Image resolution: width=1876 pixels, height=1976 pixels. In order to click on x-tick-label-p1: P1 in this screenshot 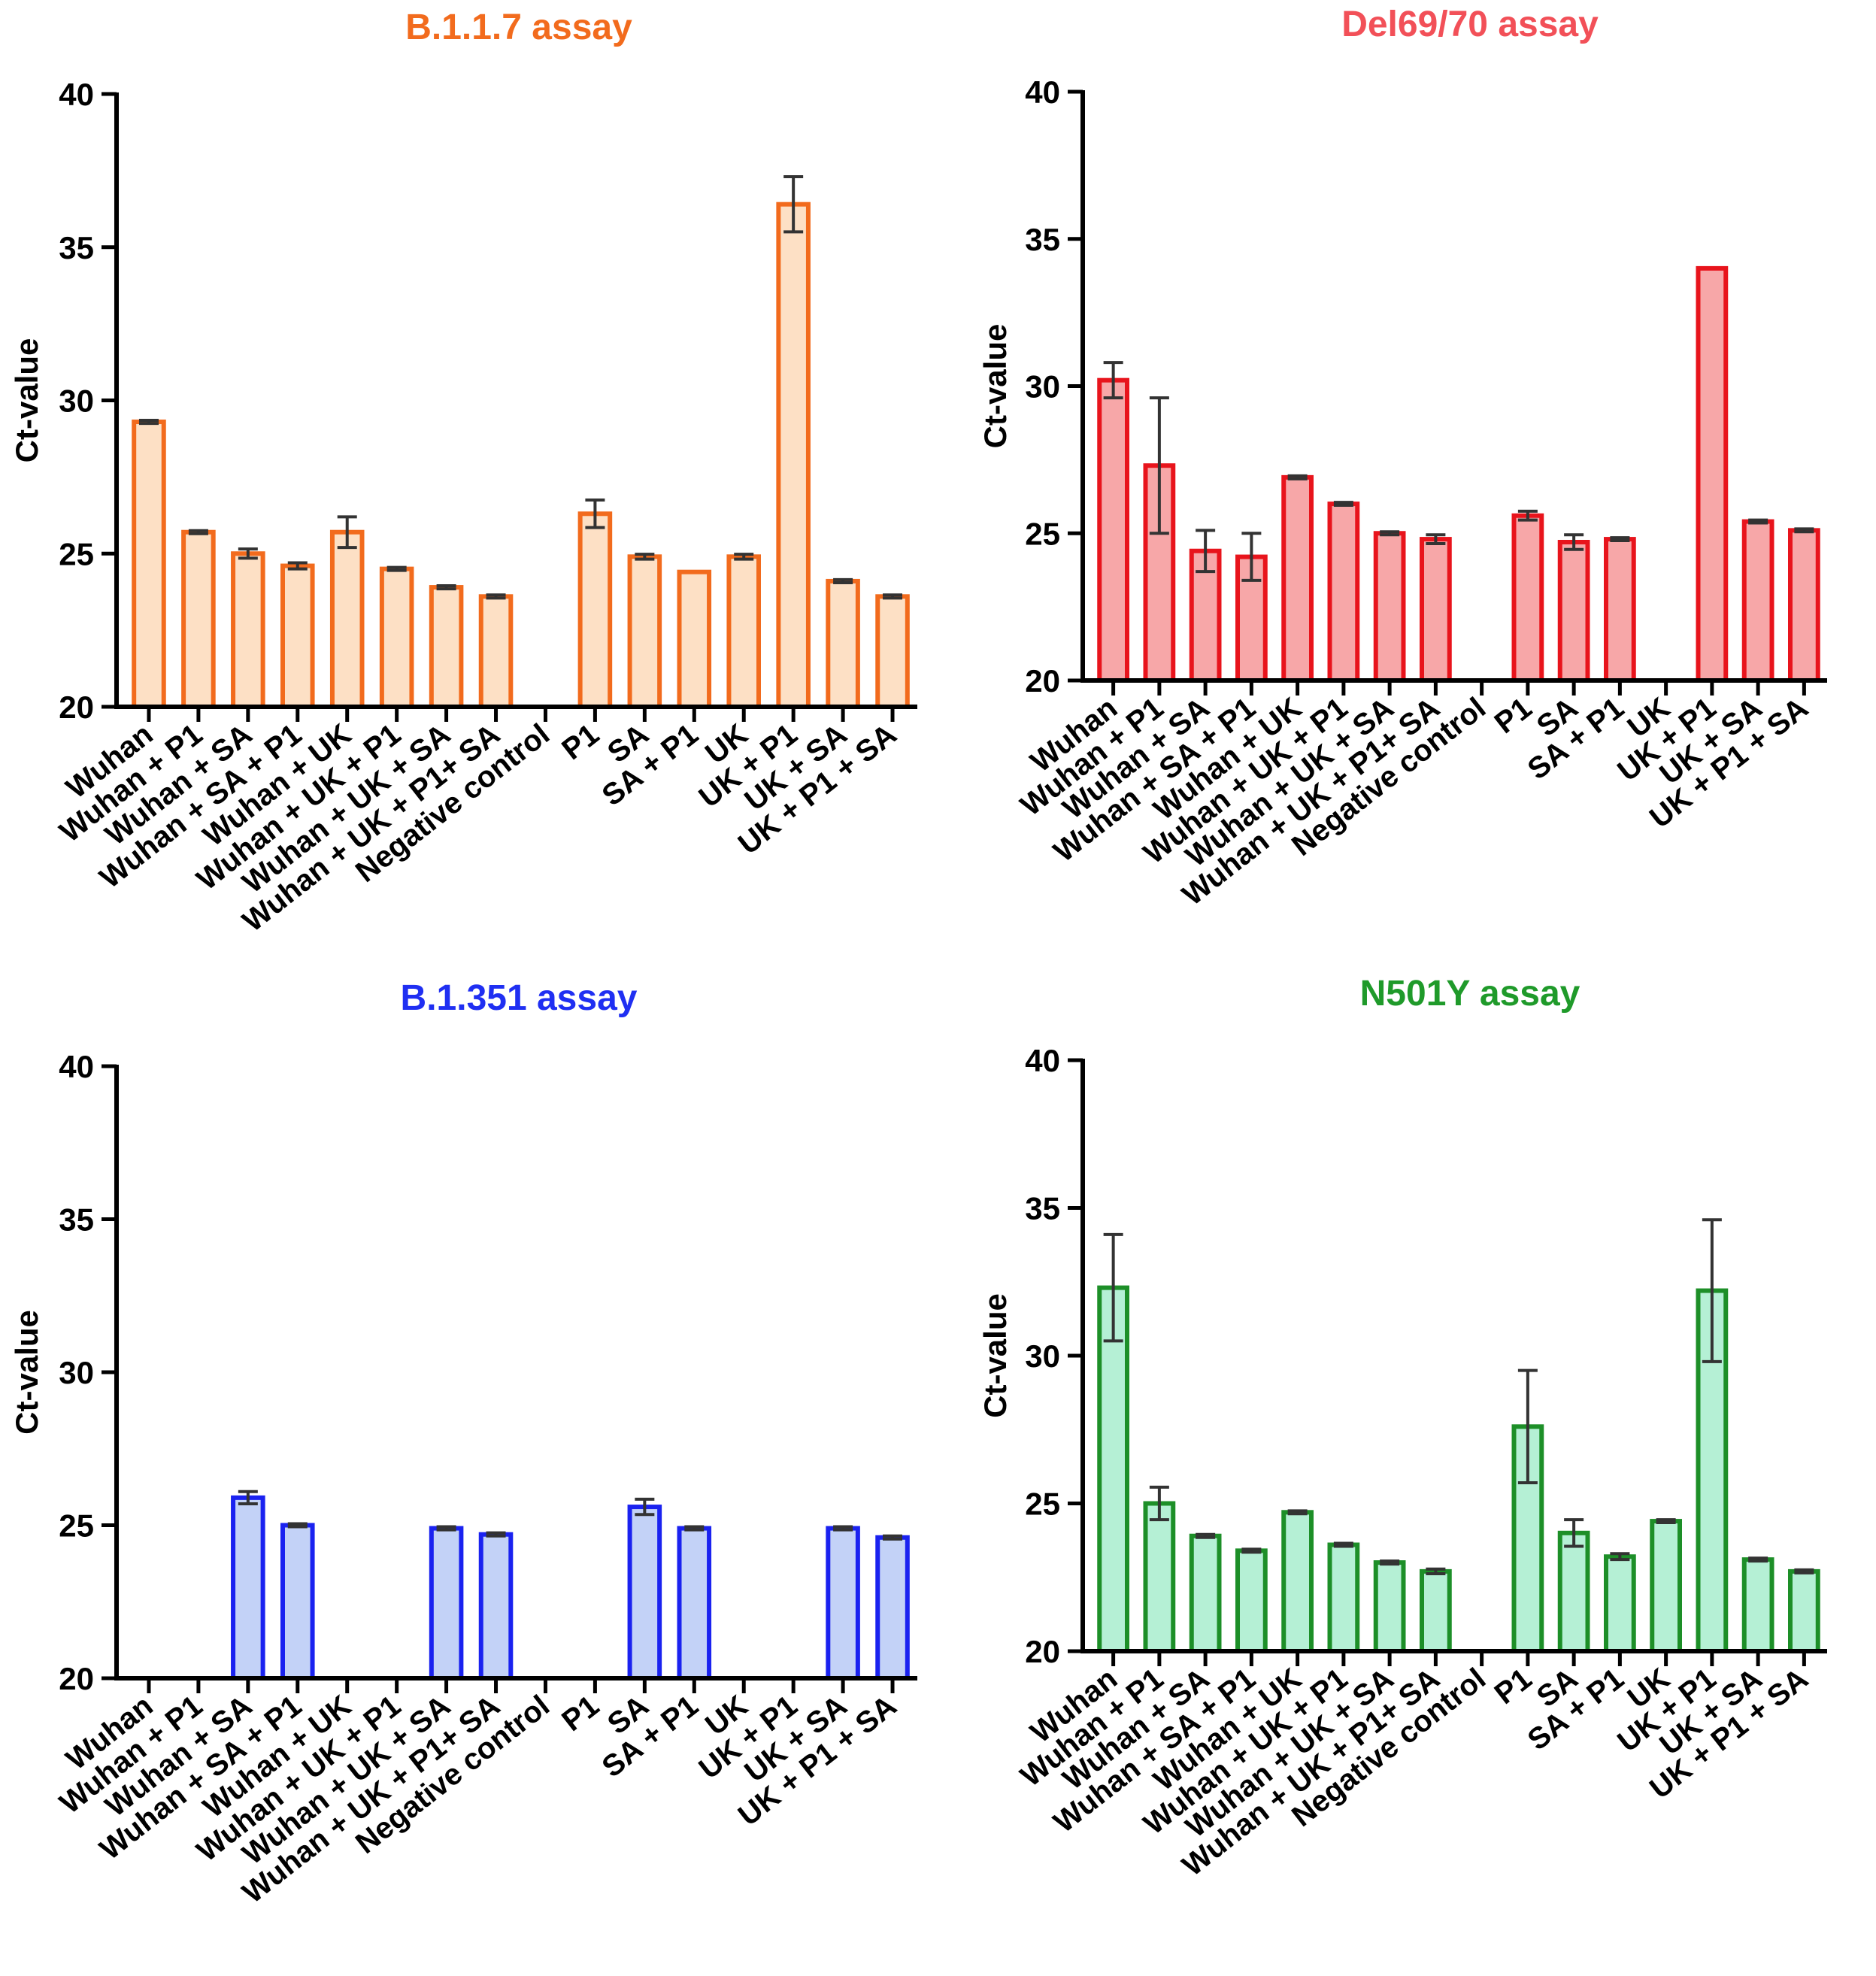, I will do `click(1513, 1686)`.